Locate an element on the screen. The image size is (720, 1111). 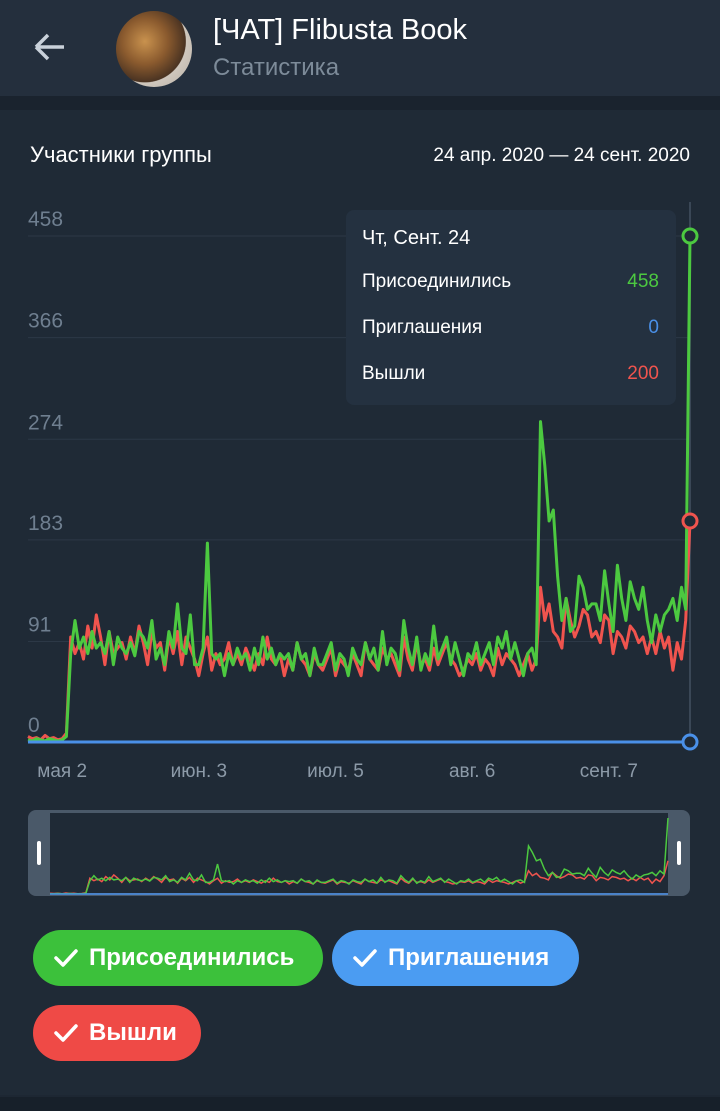
x-tick-label: сент. 7 is located at coordinates (609, 771).